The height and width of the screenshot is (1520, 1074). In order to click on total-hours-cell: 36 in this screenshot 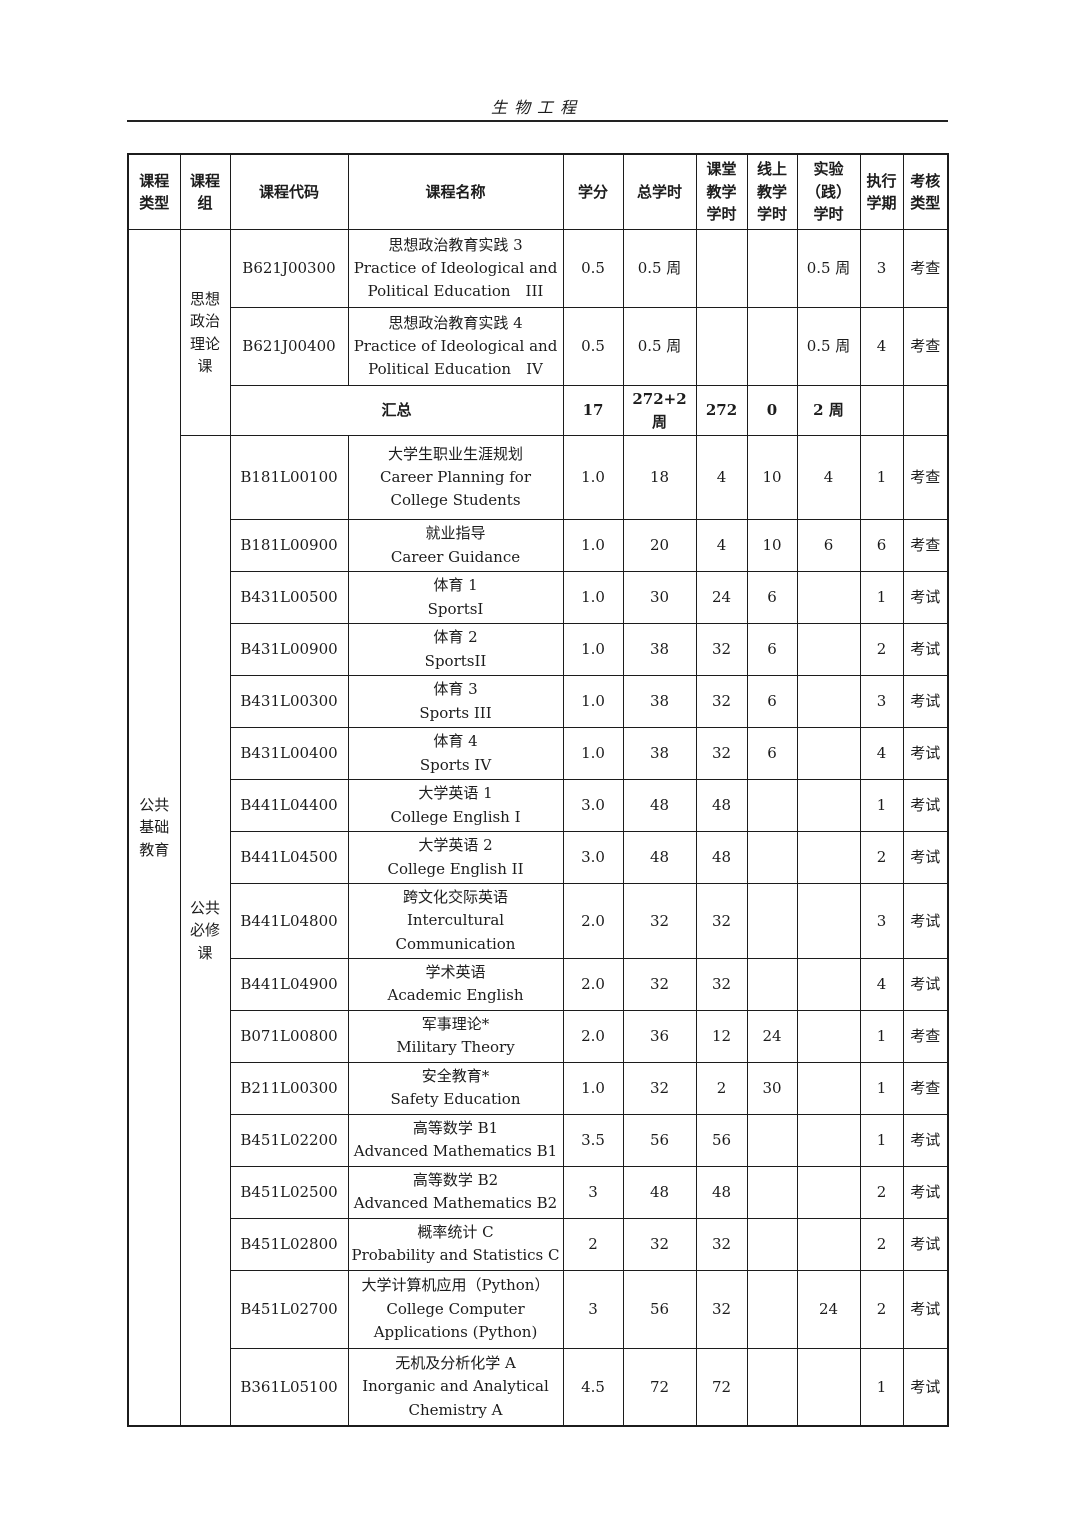, I will do `click(659, 1036)`.